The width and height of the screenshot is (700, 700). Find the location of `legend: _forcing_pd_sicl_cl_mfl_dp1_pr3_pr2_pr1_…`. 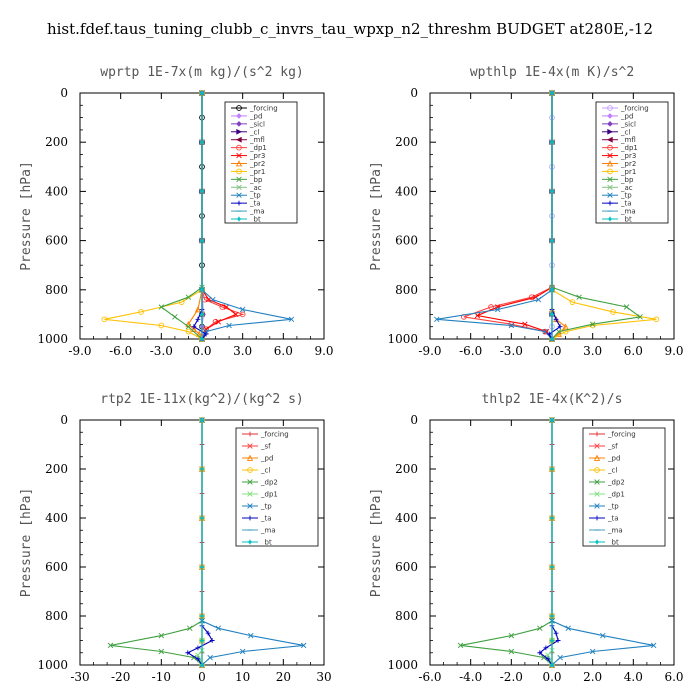

legend: _forcing_pd_sicl_cl_mfl_dp1_pr3_pr2_pr1_… is located at coordinates (261, 162).